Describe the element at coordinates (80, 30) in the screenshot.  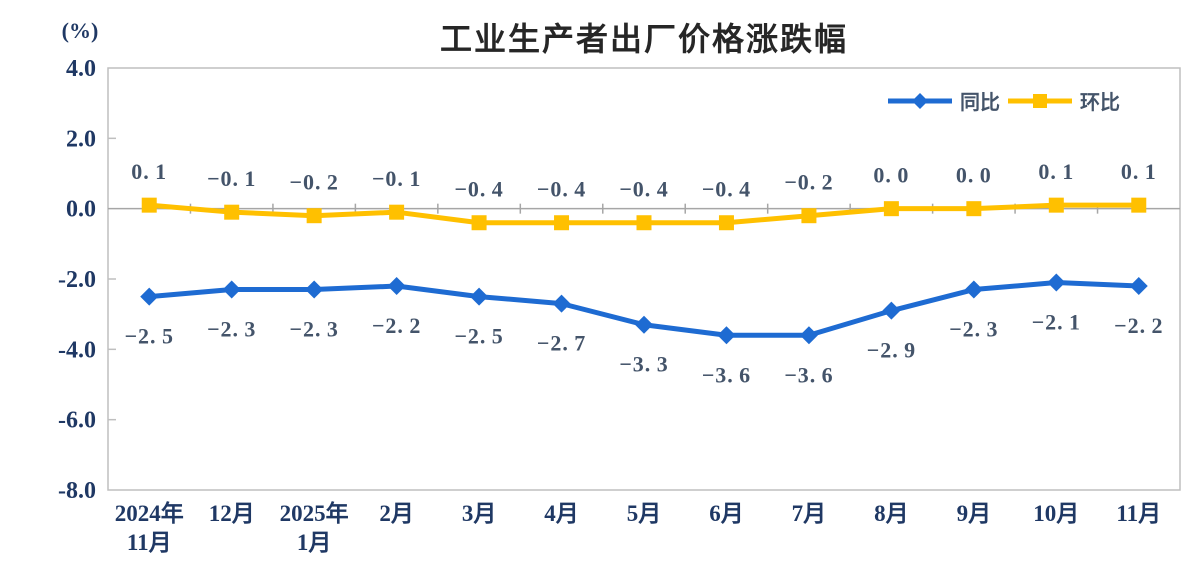
I see `y-axis-unit-label: (%)` at that location.